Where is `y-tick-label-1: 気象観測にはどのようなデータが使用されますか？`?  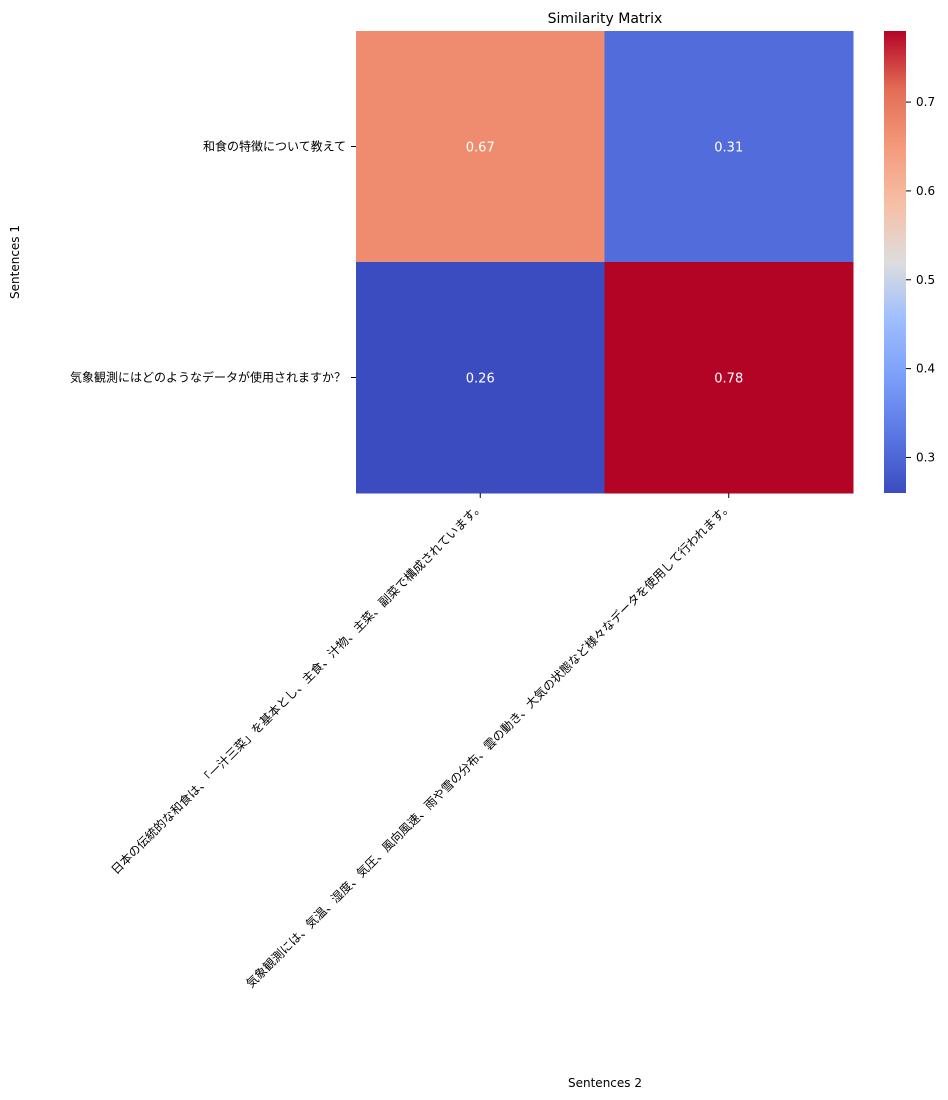 y-tick-label-1: 気象観測にはどのようなデータが使用されますか？ is located at coordinates (208, 377).